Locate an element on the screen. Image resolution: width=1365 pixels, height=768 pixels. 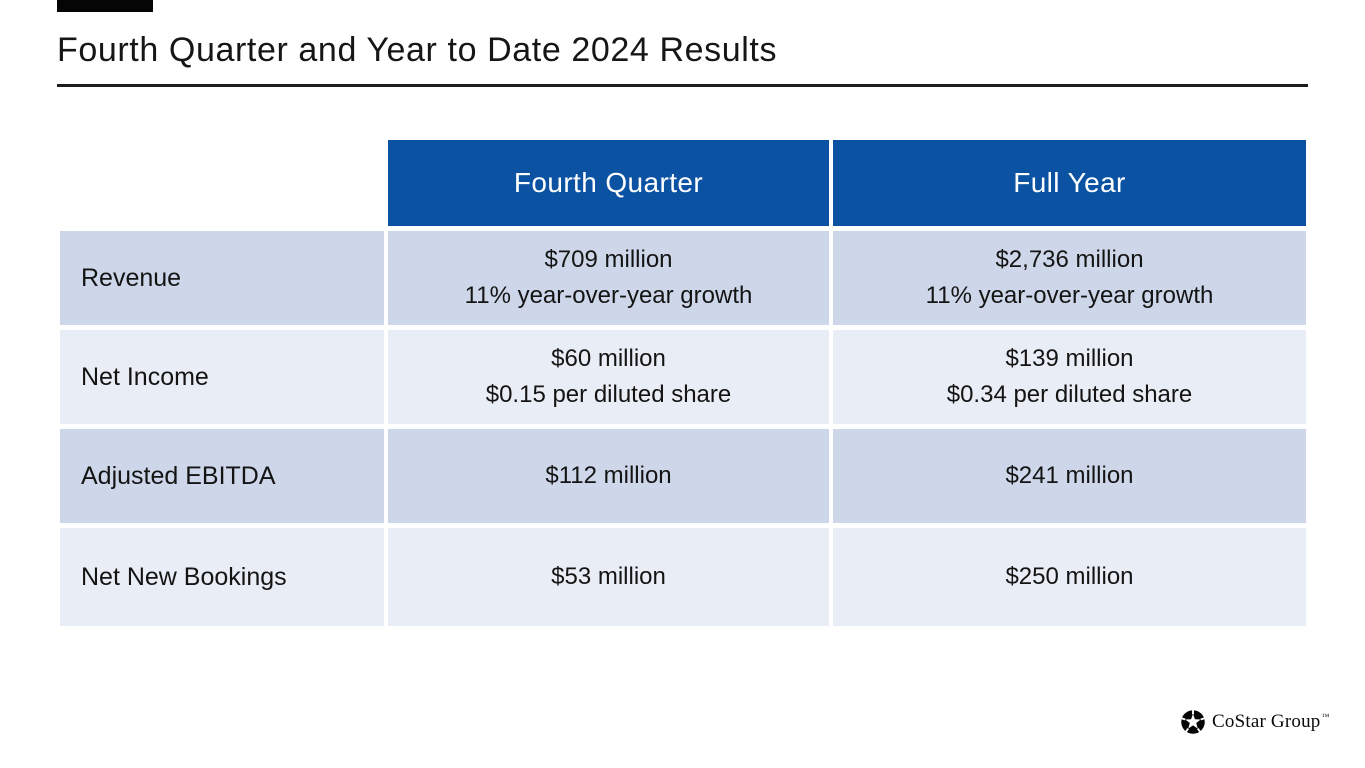
column-header-full-year: Full Year is located at coordinates (1069, 183).